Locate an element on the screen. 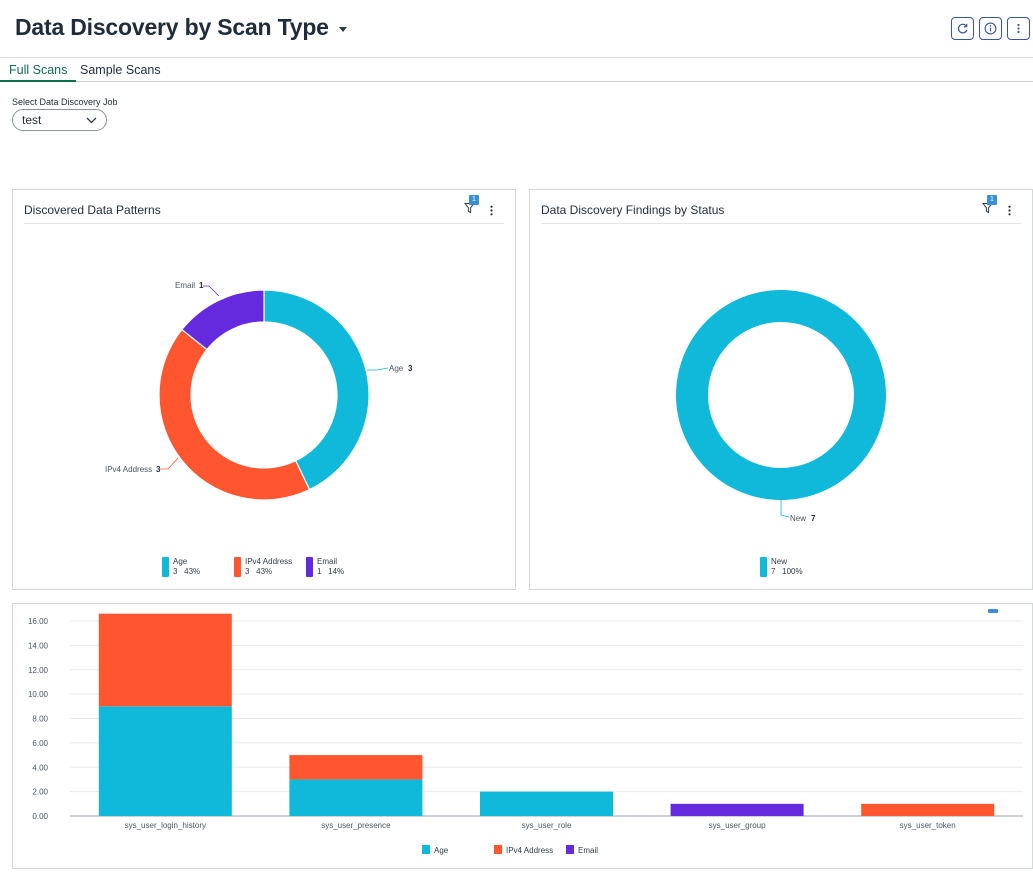  bar-age-sys_user_presence is located at coordinates (356, 797).